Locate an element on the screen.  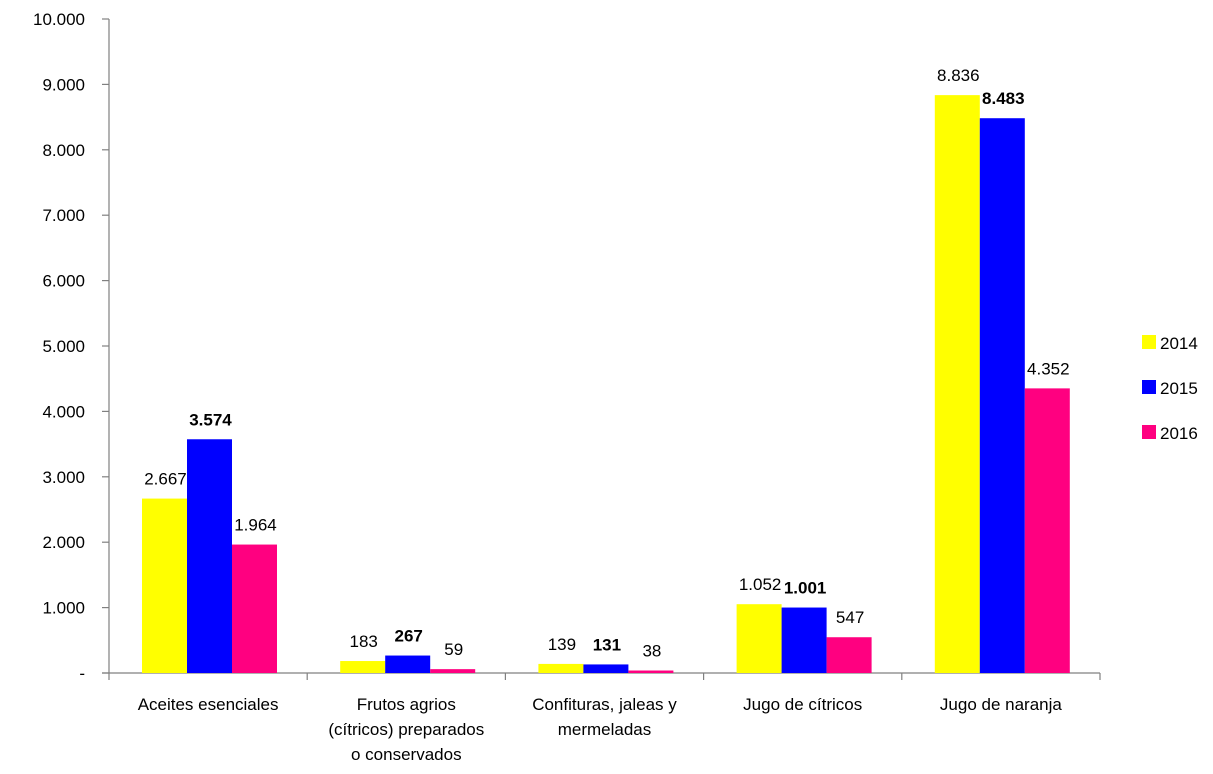
x-tick-label-line: Jugo de cítricos is located at coordinates (802, 704).